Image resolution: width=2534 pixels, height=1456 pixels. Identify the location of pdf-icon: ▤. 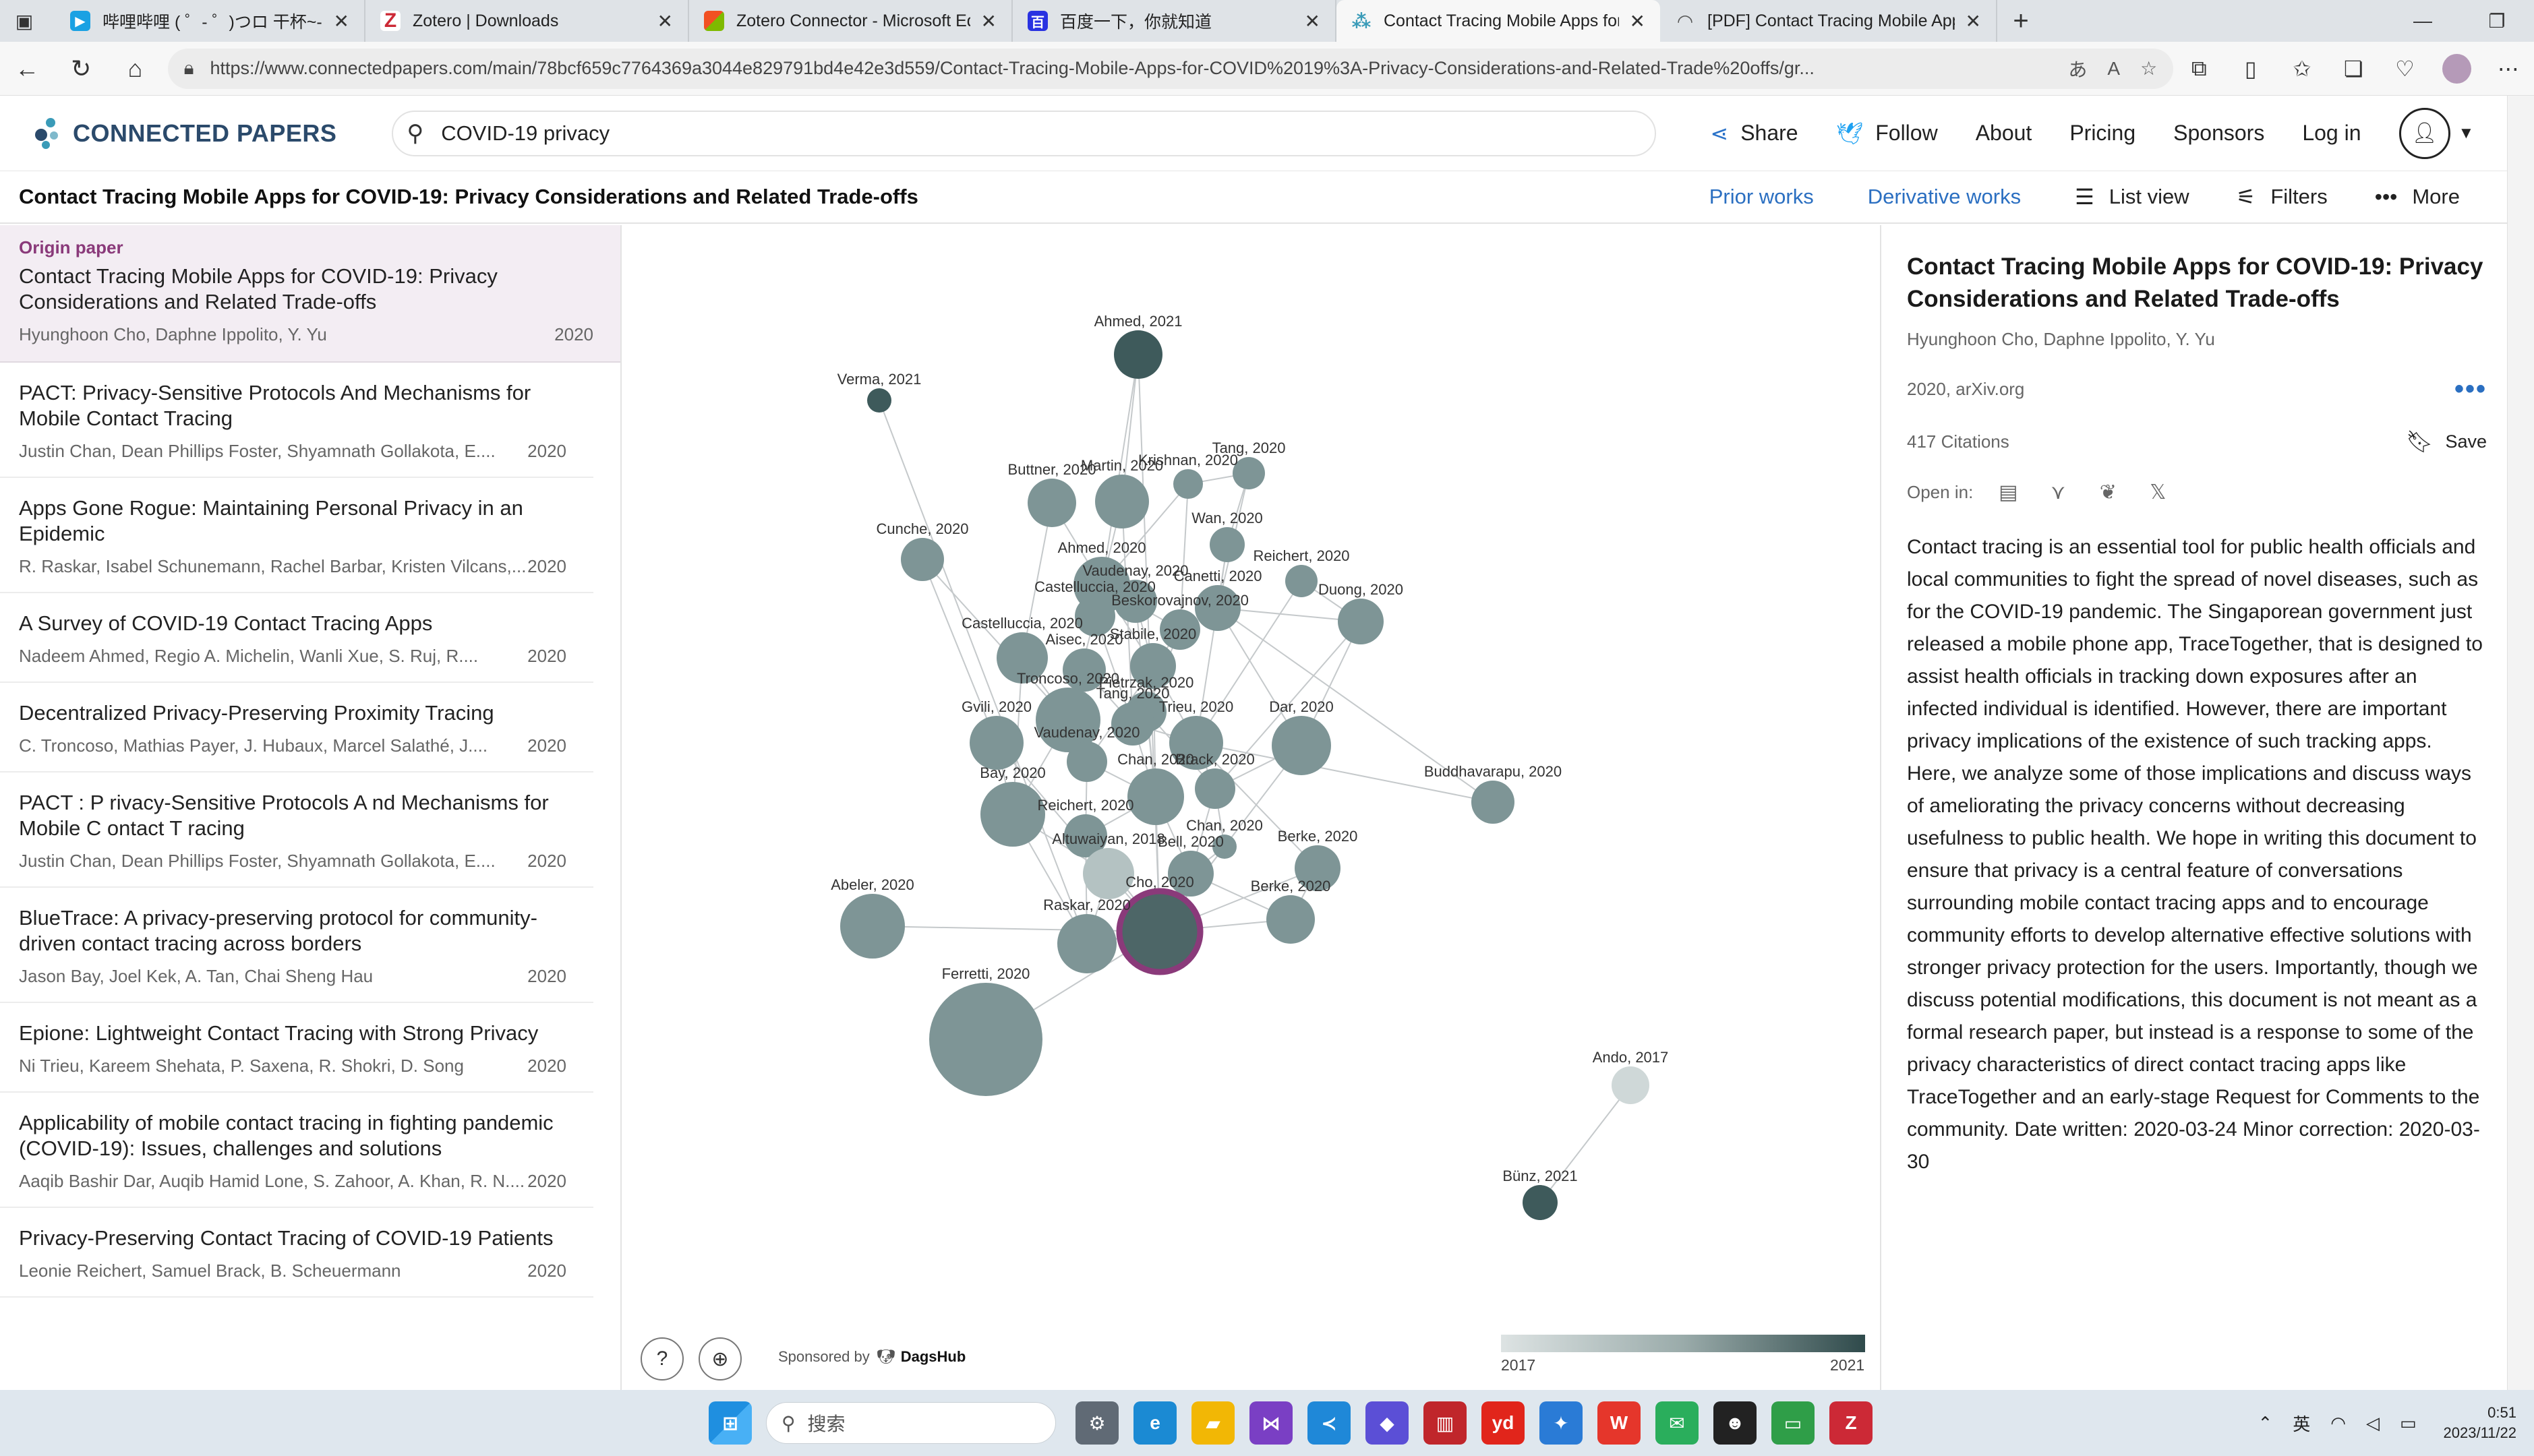
(2008, 492).